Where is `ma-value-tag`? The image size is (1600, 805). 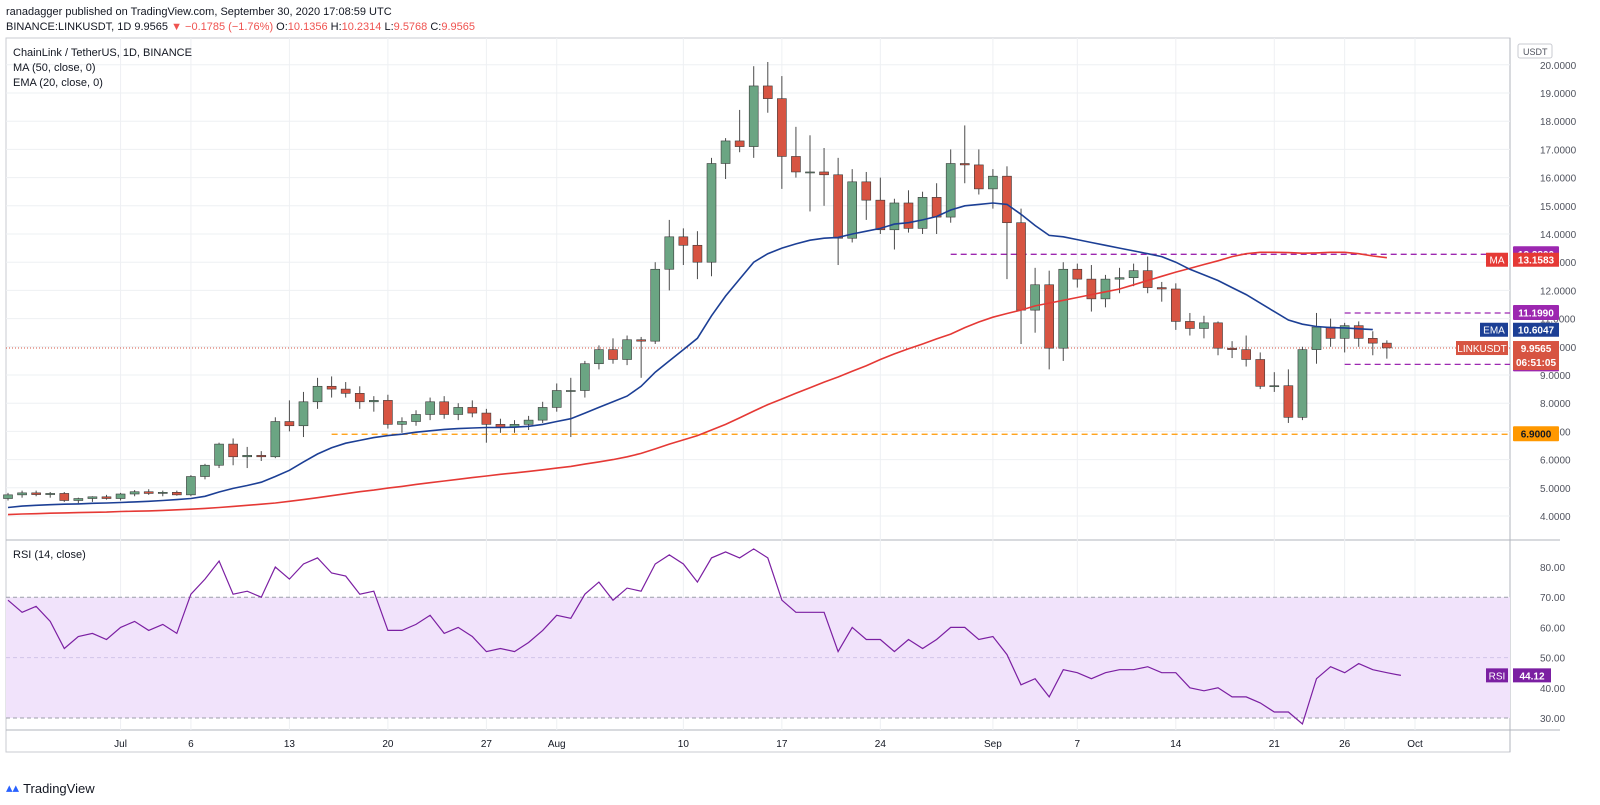 ma-value-tag is located at coordinates (1536, 259).